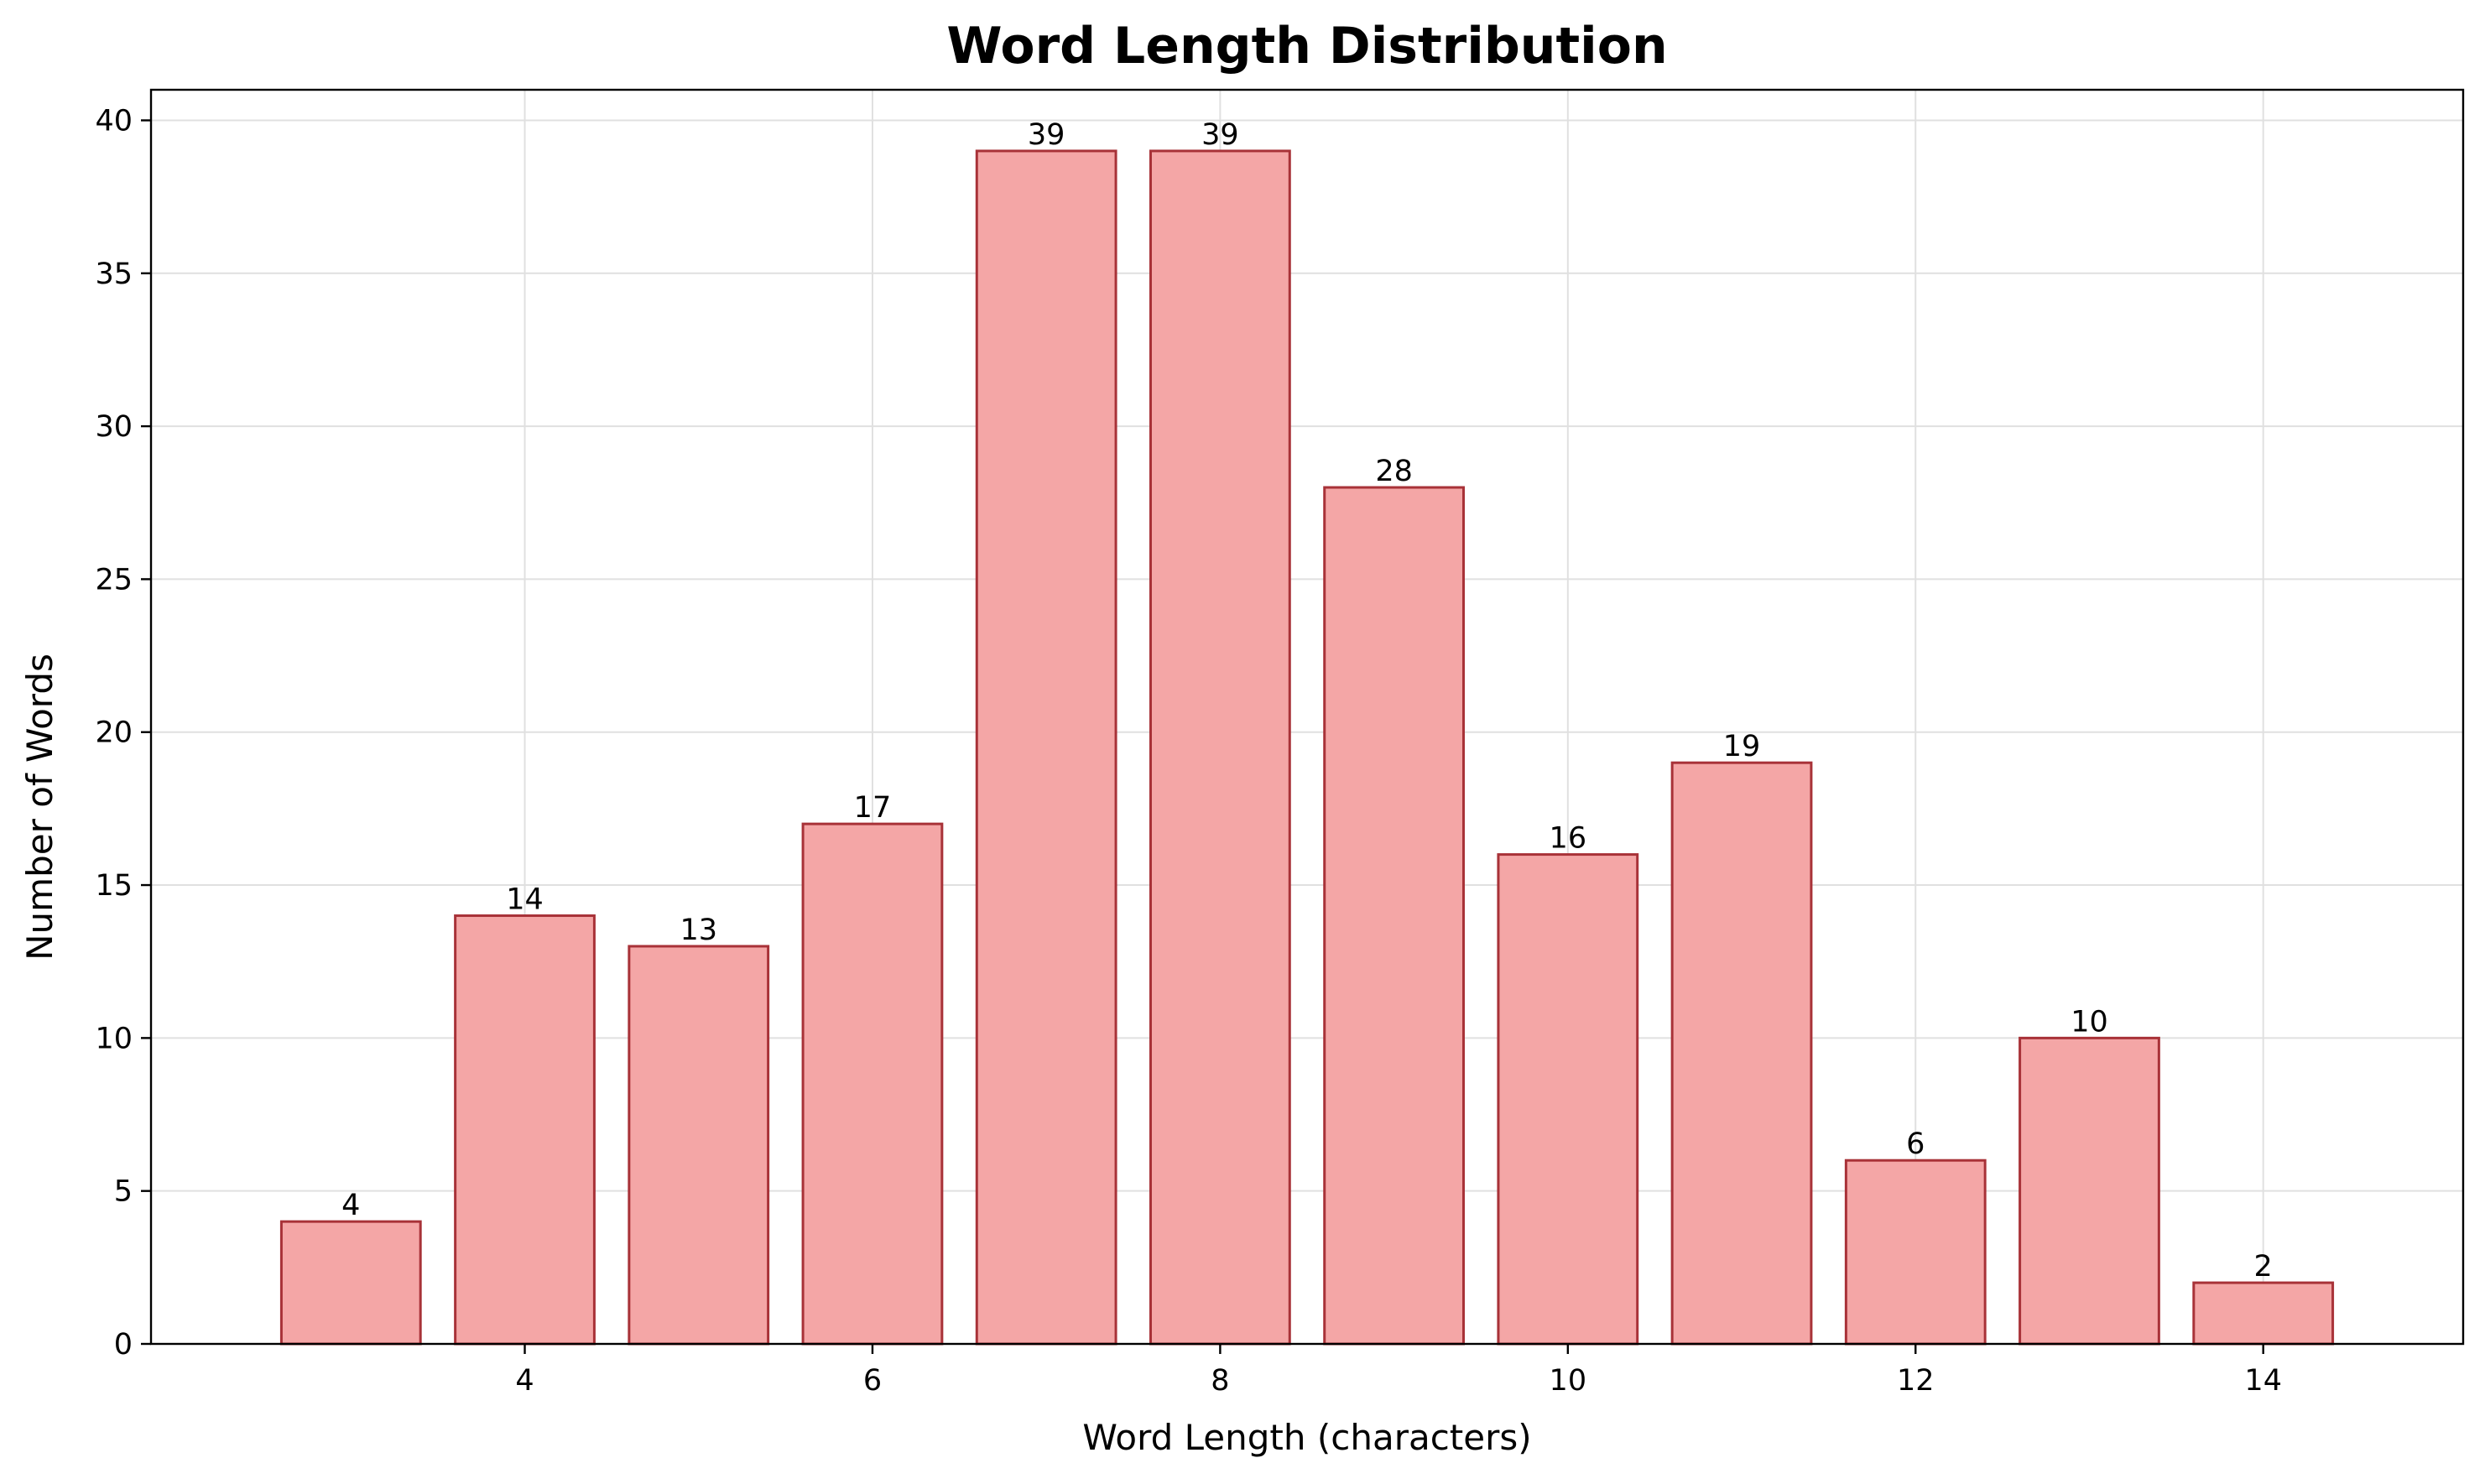 The width and height of the screenshot is (2490, 1484). Describe the element at coordinates (1916, 1381) in the screenshot. I see `x-tick-label: 12` at that location.